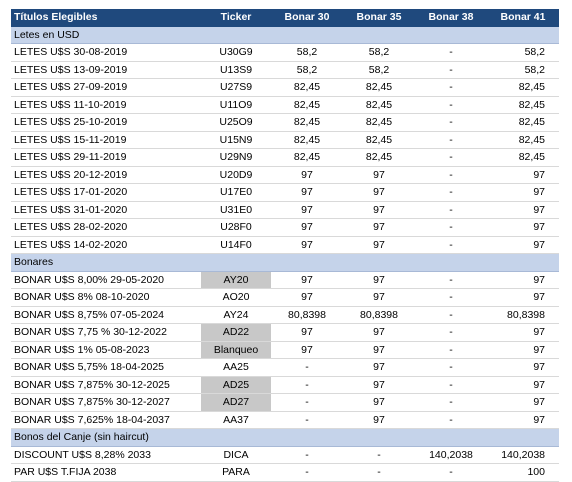 The height and width of the screenshot is (482, 572). What do you see at coordinates (106, 280) in the screenshot?
I see `bond-name-cell: BONAR U$S 8,00% 29-05-2020` at bounding box center [106, 280].